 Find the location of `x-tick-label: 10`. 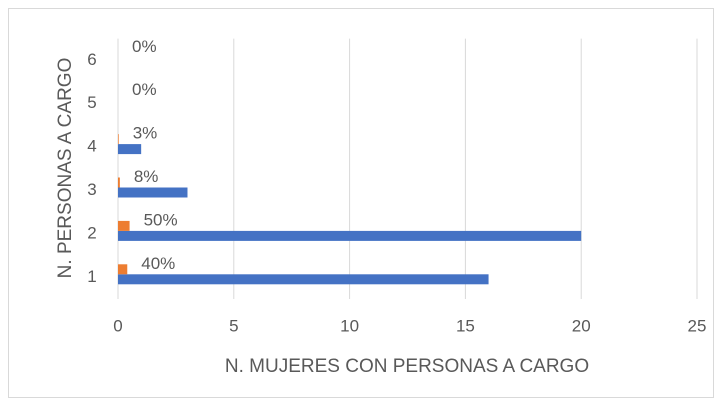

x-tick-label: 10 is located at coordinates (349, 325).